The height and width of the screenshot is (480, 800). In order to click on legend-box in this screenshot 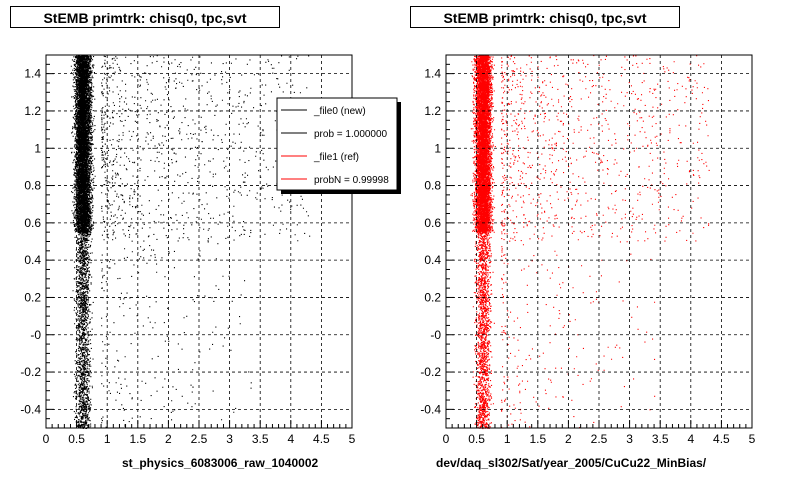, I will do `click(337, 144)`.